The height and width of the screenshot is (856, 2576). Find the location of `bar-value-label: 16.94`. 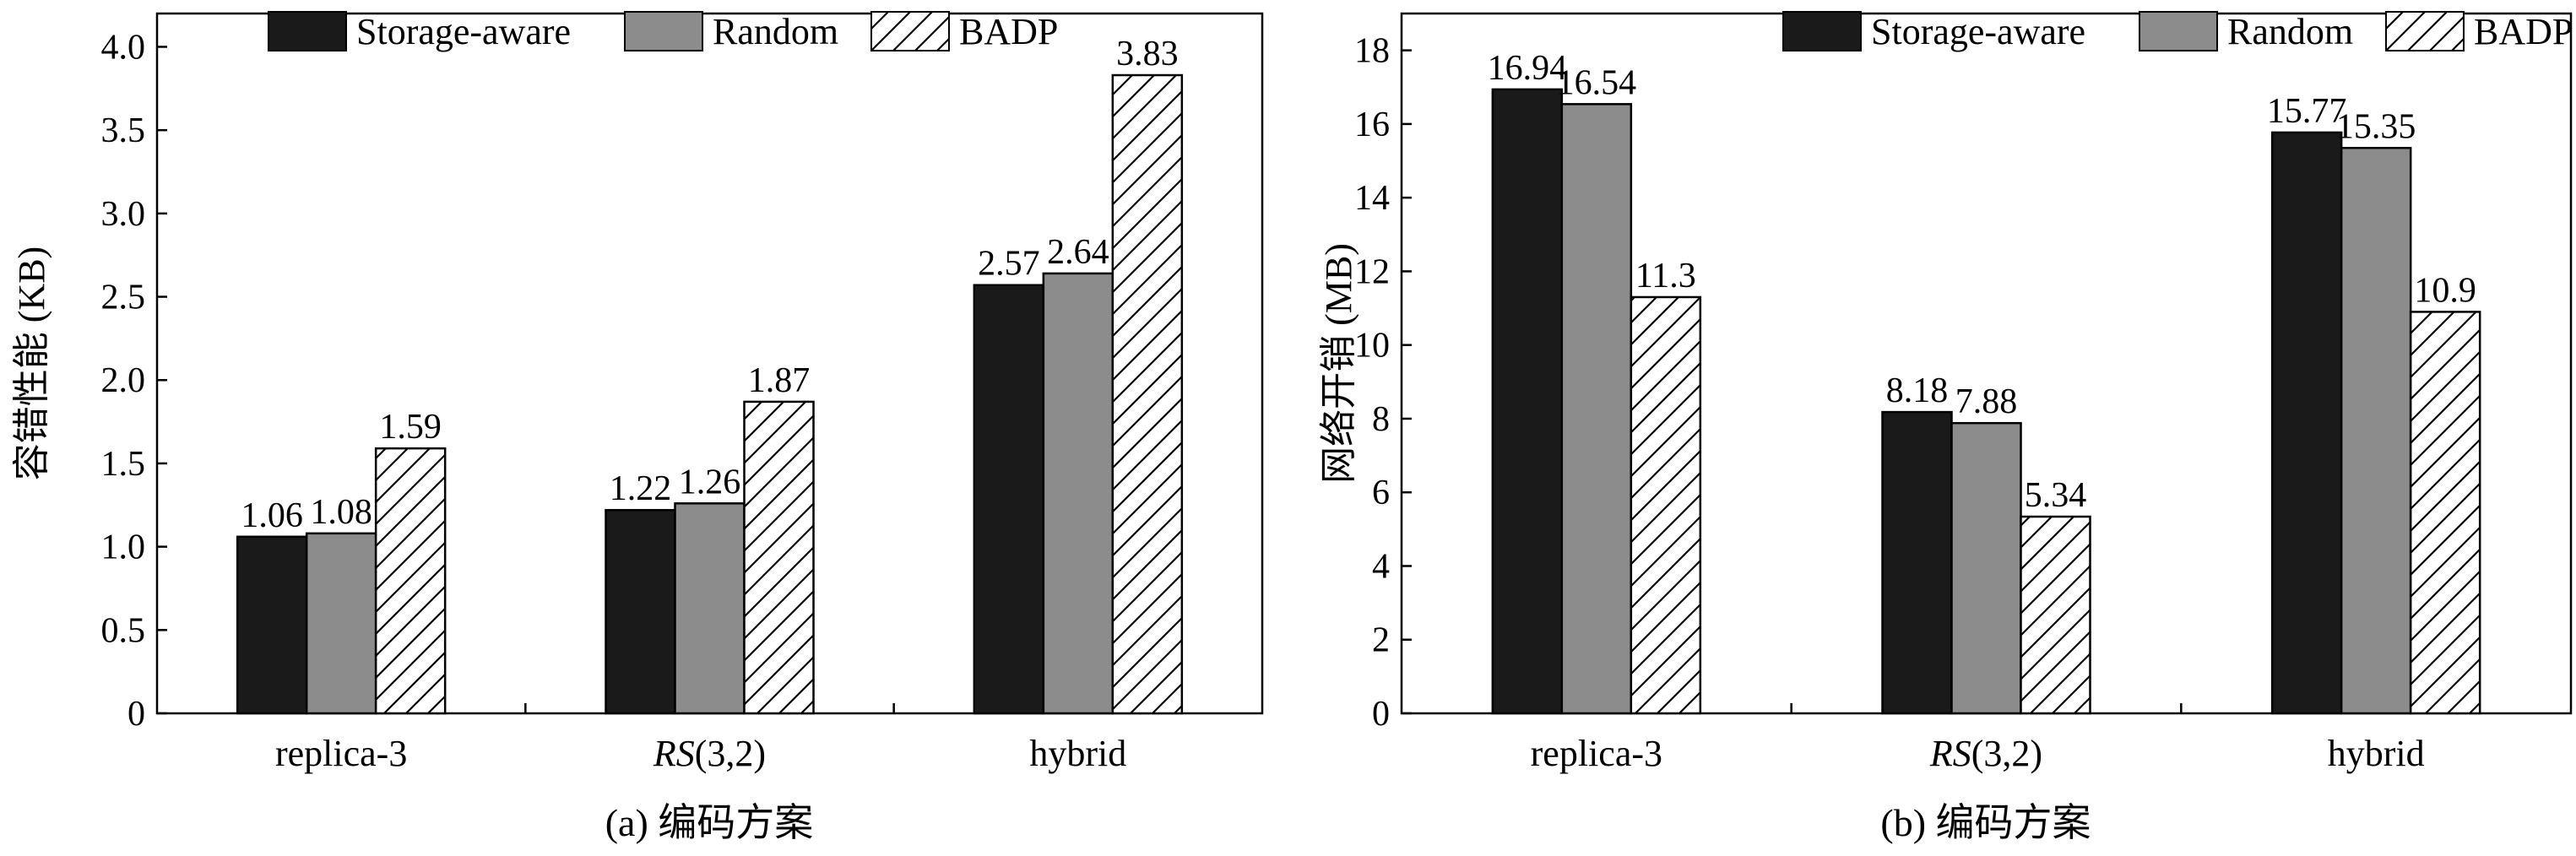

bar-value-label: 16.94 is located at coordinates (1528, 69).